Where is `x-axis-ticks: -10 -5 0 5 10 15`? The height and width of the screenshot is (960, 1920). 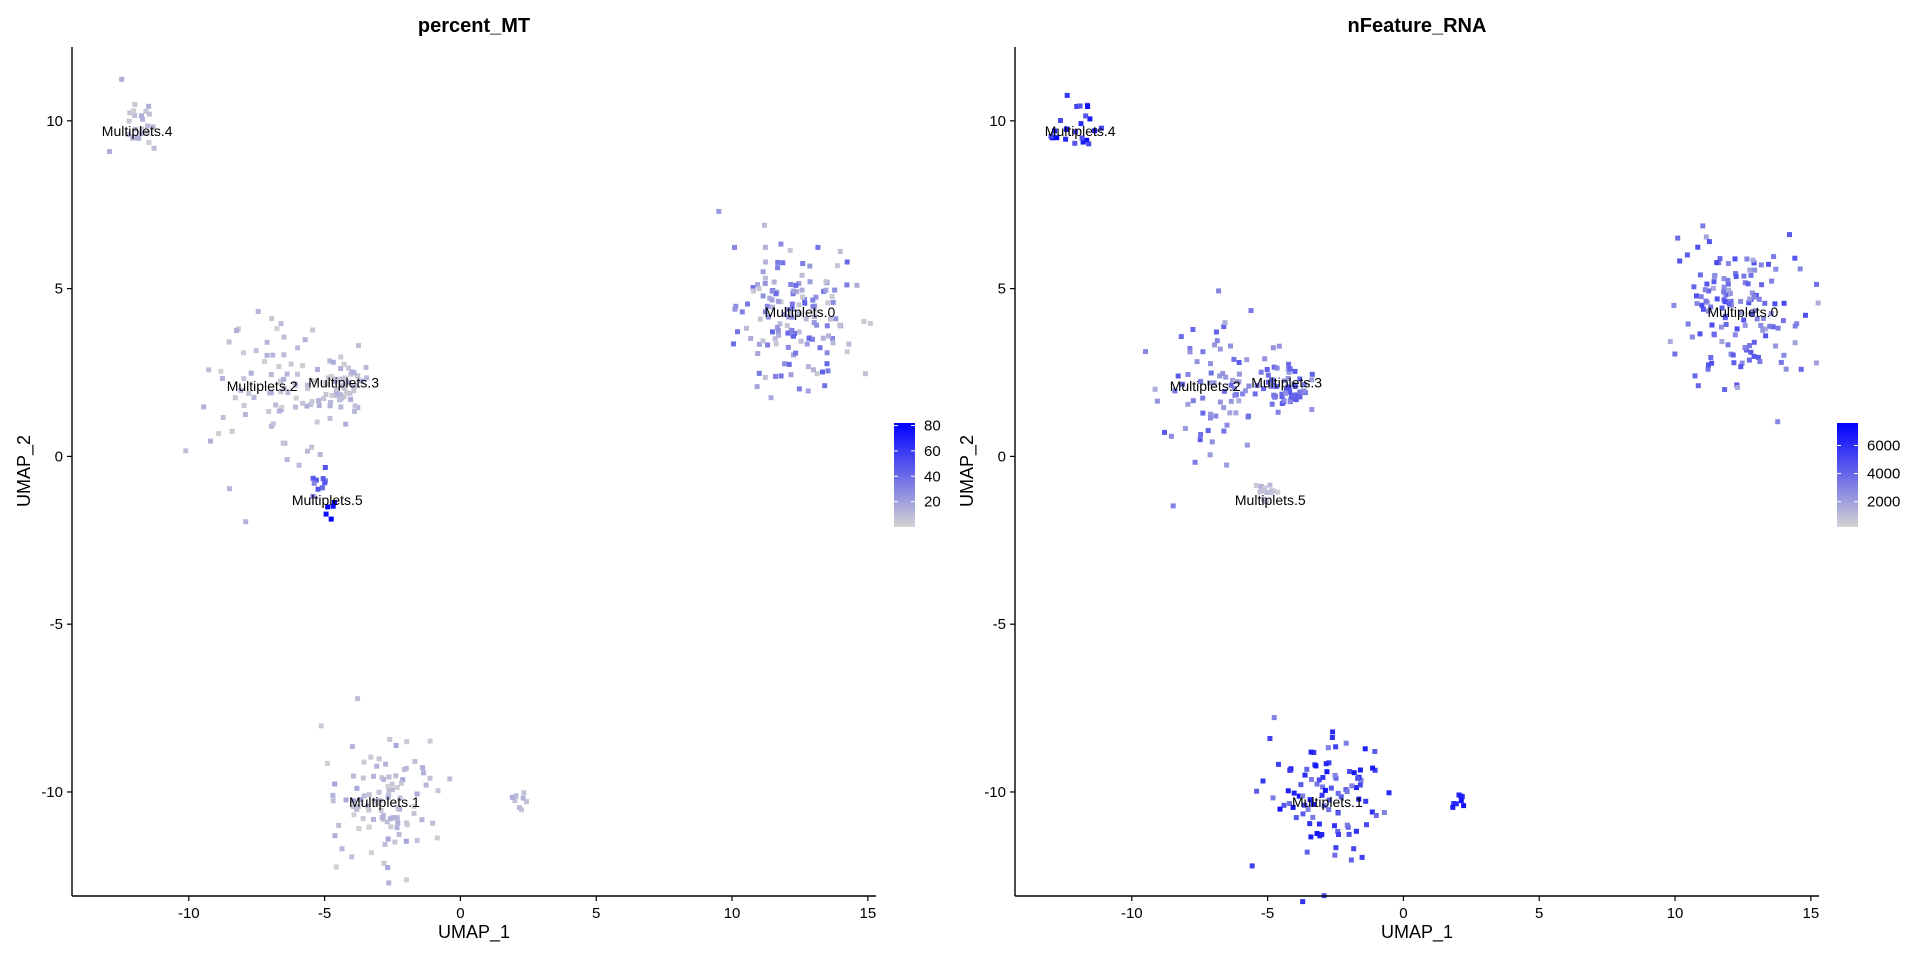
x-axis-ticks: -10 -5 0 5 10 15 is located at coordinates (1470, 909).